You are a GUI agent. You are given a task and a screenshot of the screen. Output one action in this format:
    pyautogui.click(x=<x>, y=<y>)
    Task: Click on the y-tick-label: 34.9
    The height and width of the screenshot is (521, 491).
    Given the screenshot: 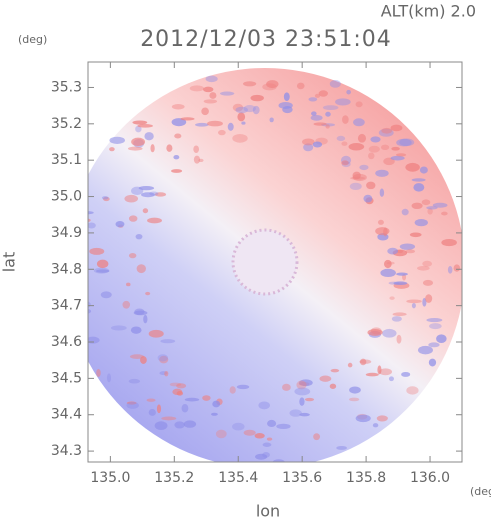 What is the action you would take?
    pyautogui.click(x=66, y=233)
    